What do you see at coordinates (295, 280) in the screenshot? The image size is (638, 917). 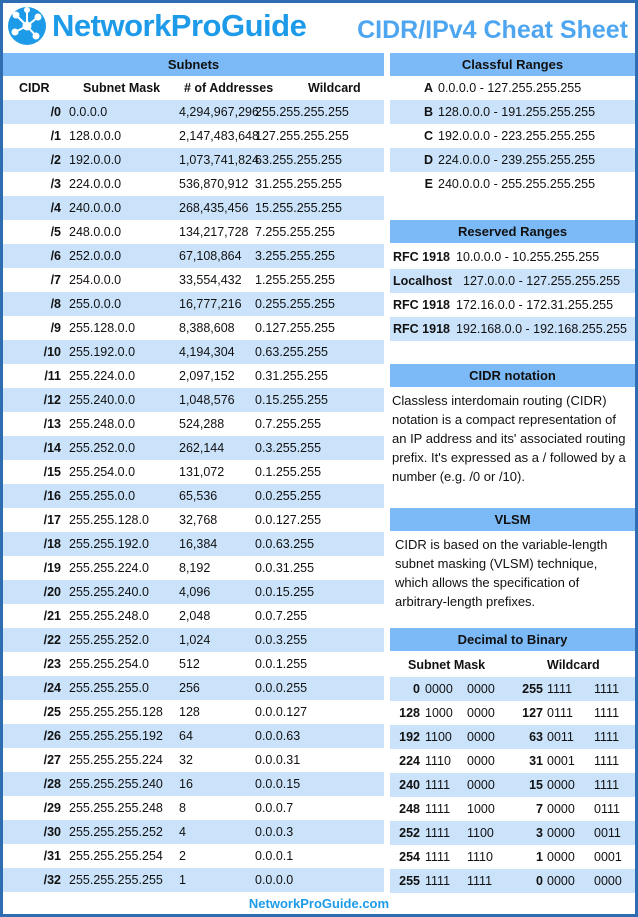 I see `wildcard-cell: 1.255.255.255` at bounding box center [295, 280].